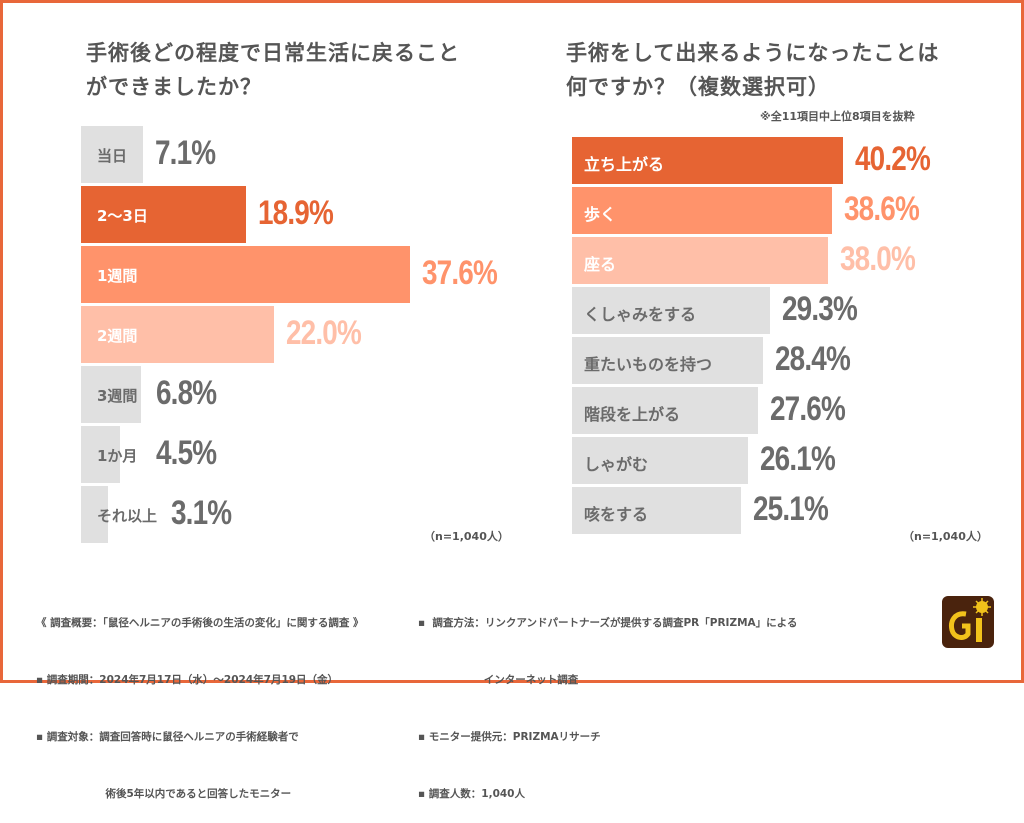 This screenshot has width=1024, height=823. I want to click on footer-line: 《 調査概要：「鼠径ヘルニアの手術後の生活の変化」に関する調査 》, so click(200, 623).